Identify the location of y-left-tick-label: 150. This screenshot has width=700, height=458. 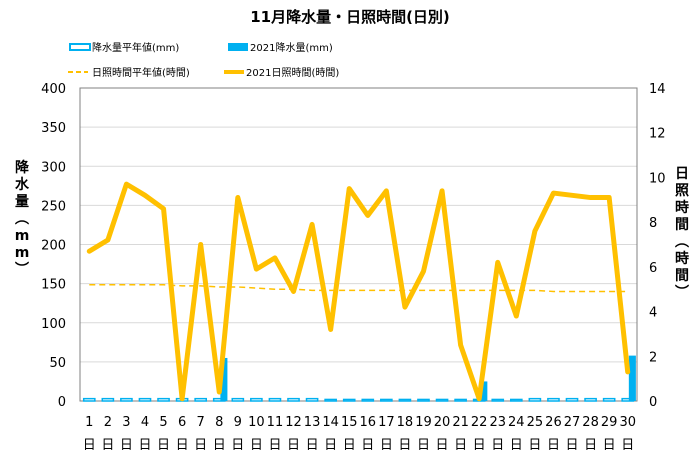
(53, 285).